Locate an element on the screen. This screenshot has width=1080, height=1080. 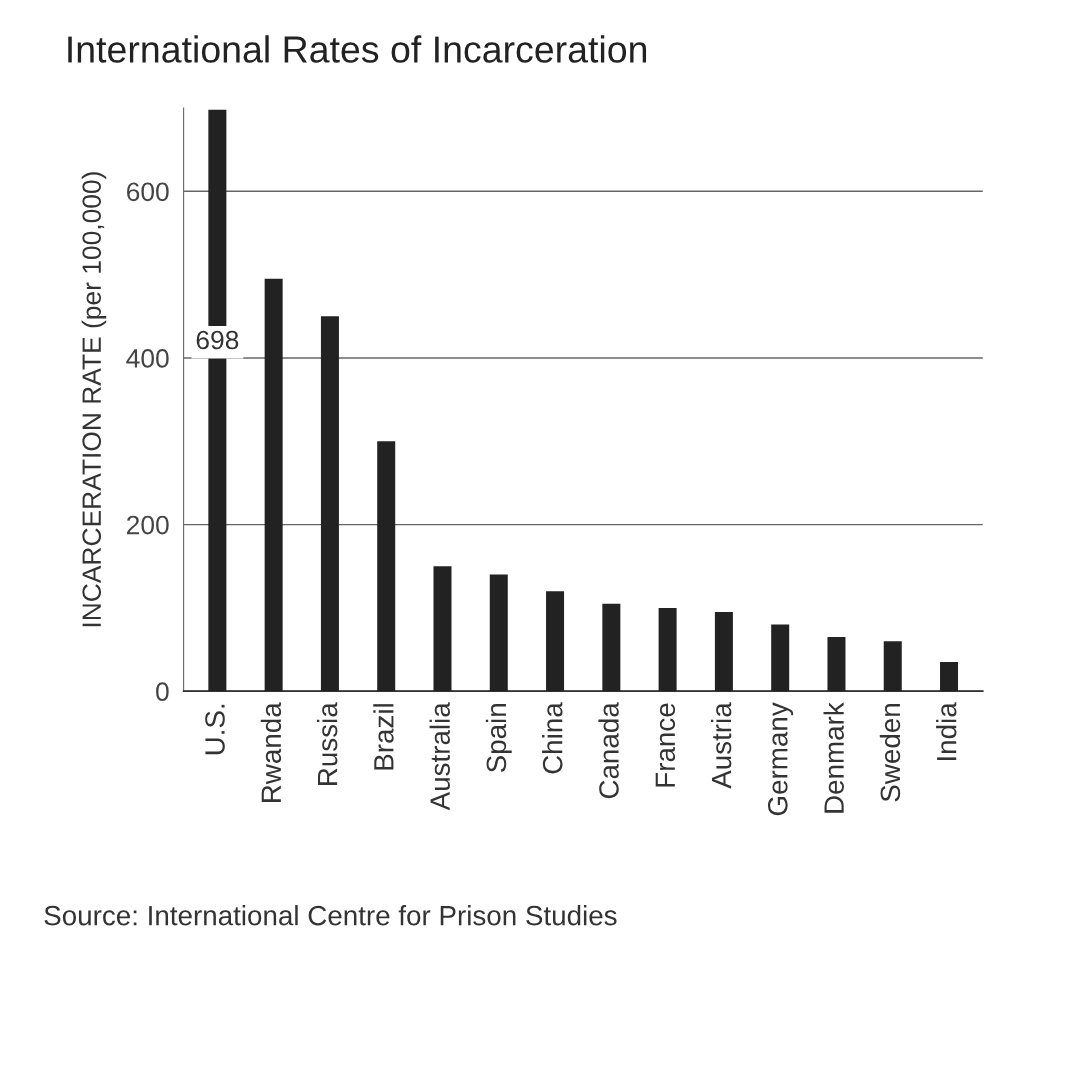
x-tick-label: Spain is located at coordinates (498, 738).